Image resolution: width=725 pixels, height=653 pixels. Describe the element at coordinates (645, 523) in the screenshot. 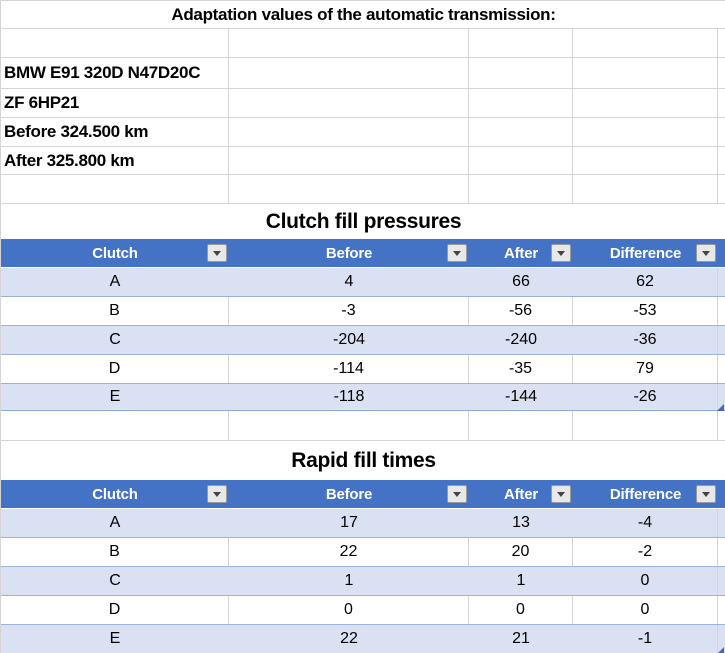

I see `table-cell: -4` at that location.